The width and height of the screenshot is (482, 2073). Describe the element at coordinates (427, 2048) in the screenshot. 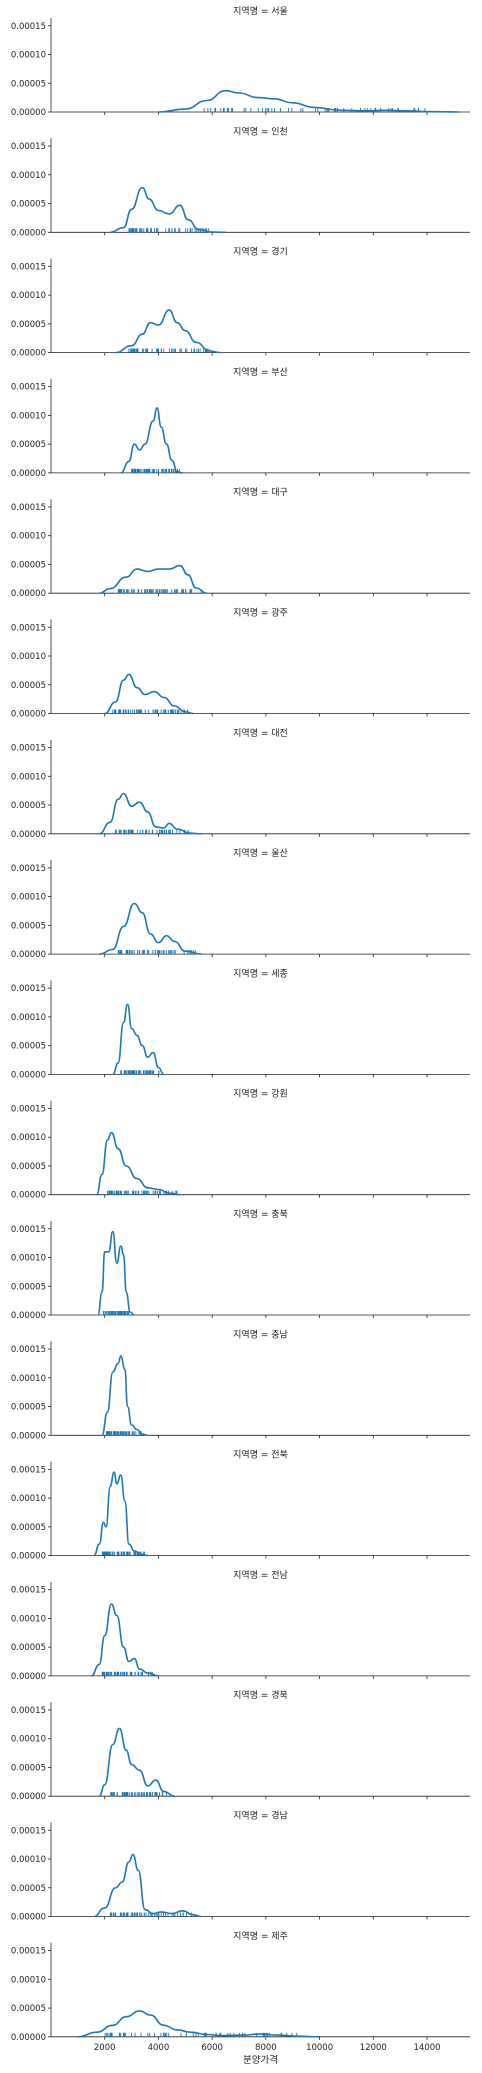

I see `x-tick-label: 14000` at that location.